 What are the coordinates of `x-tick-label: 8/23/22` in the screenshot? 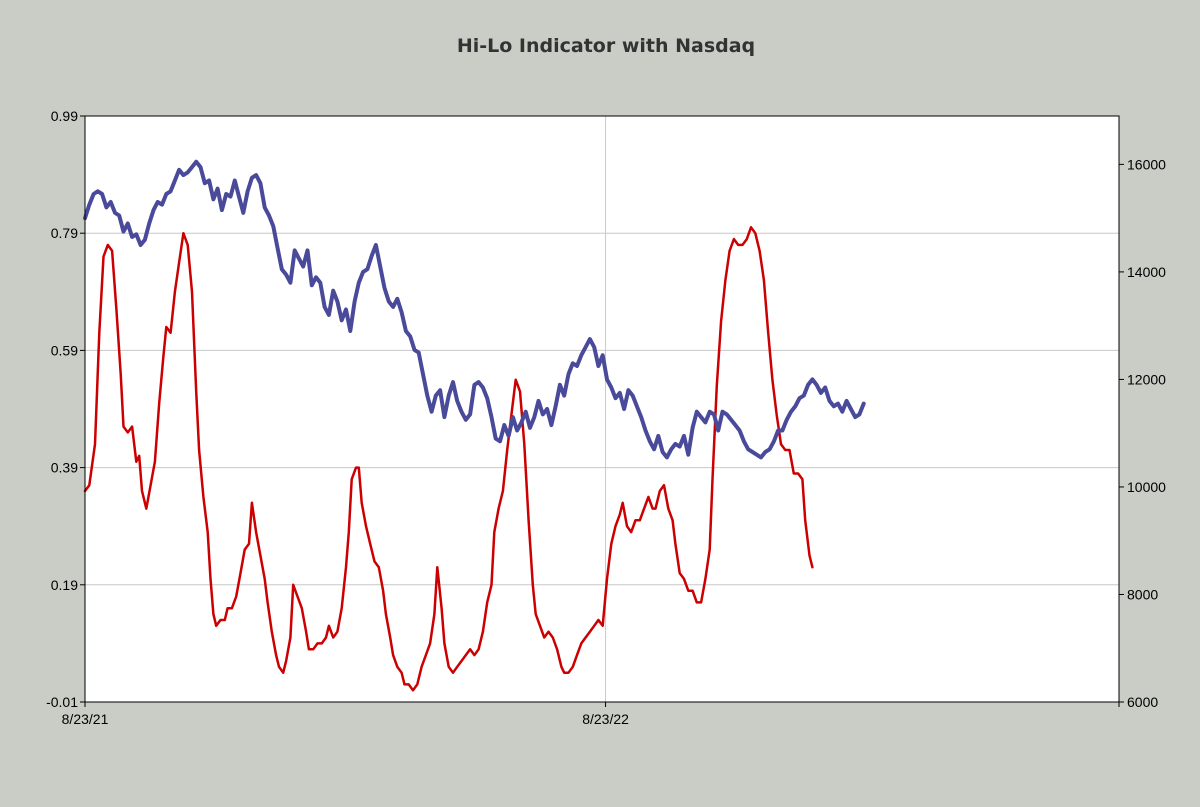 It's located at (605, 719).